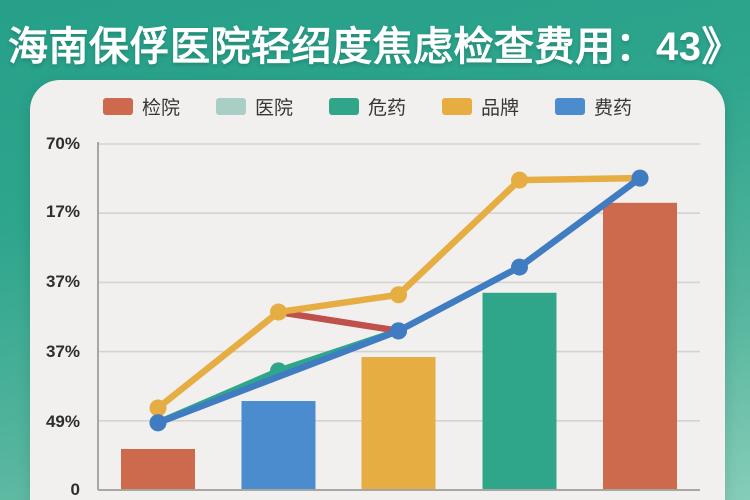 The width and height of the screenshot is (750, 500). I want to click on legend-label: 费药, so click(613, 108).